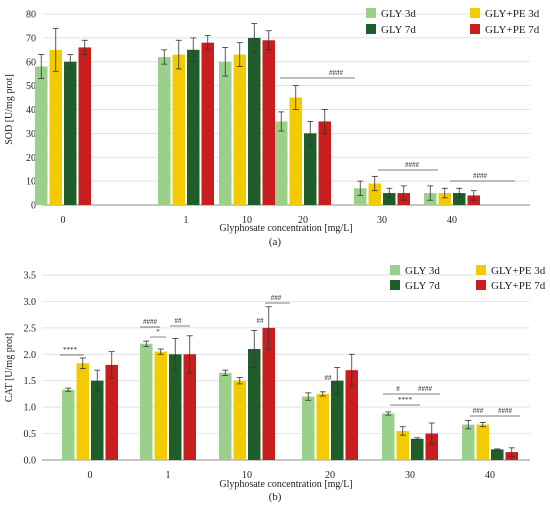 The height and width of the screenshot is (510, 550). I want to click on y-tick-label: 0, so click(33, 206).